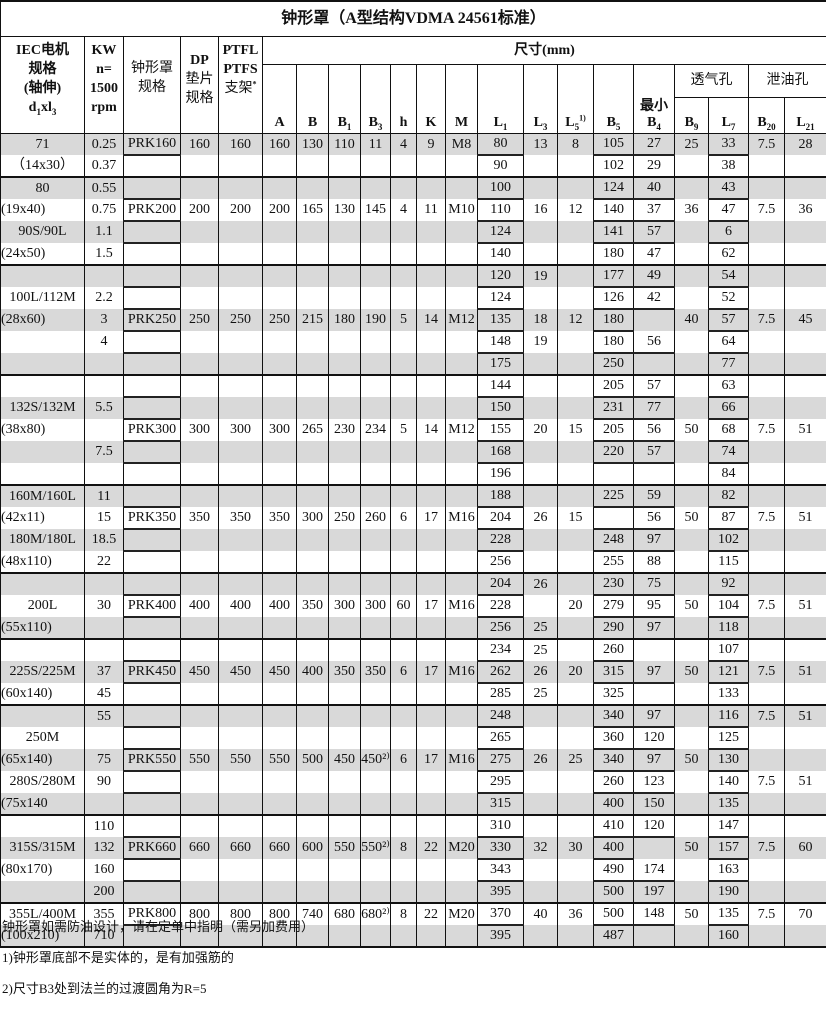 This screenshot has height=1009, width=826. I want to click on note-oilproof: 钟形罩如需防油设计，请在定单中指明（需另加费用）, so click(158, 931).